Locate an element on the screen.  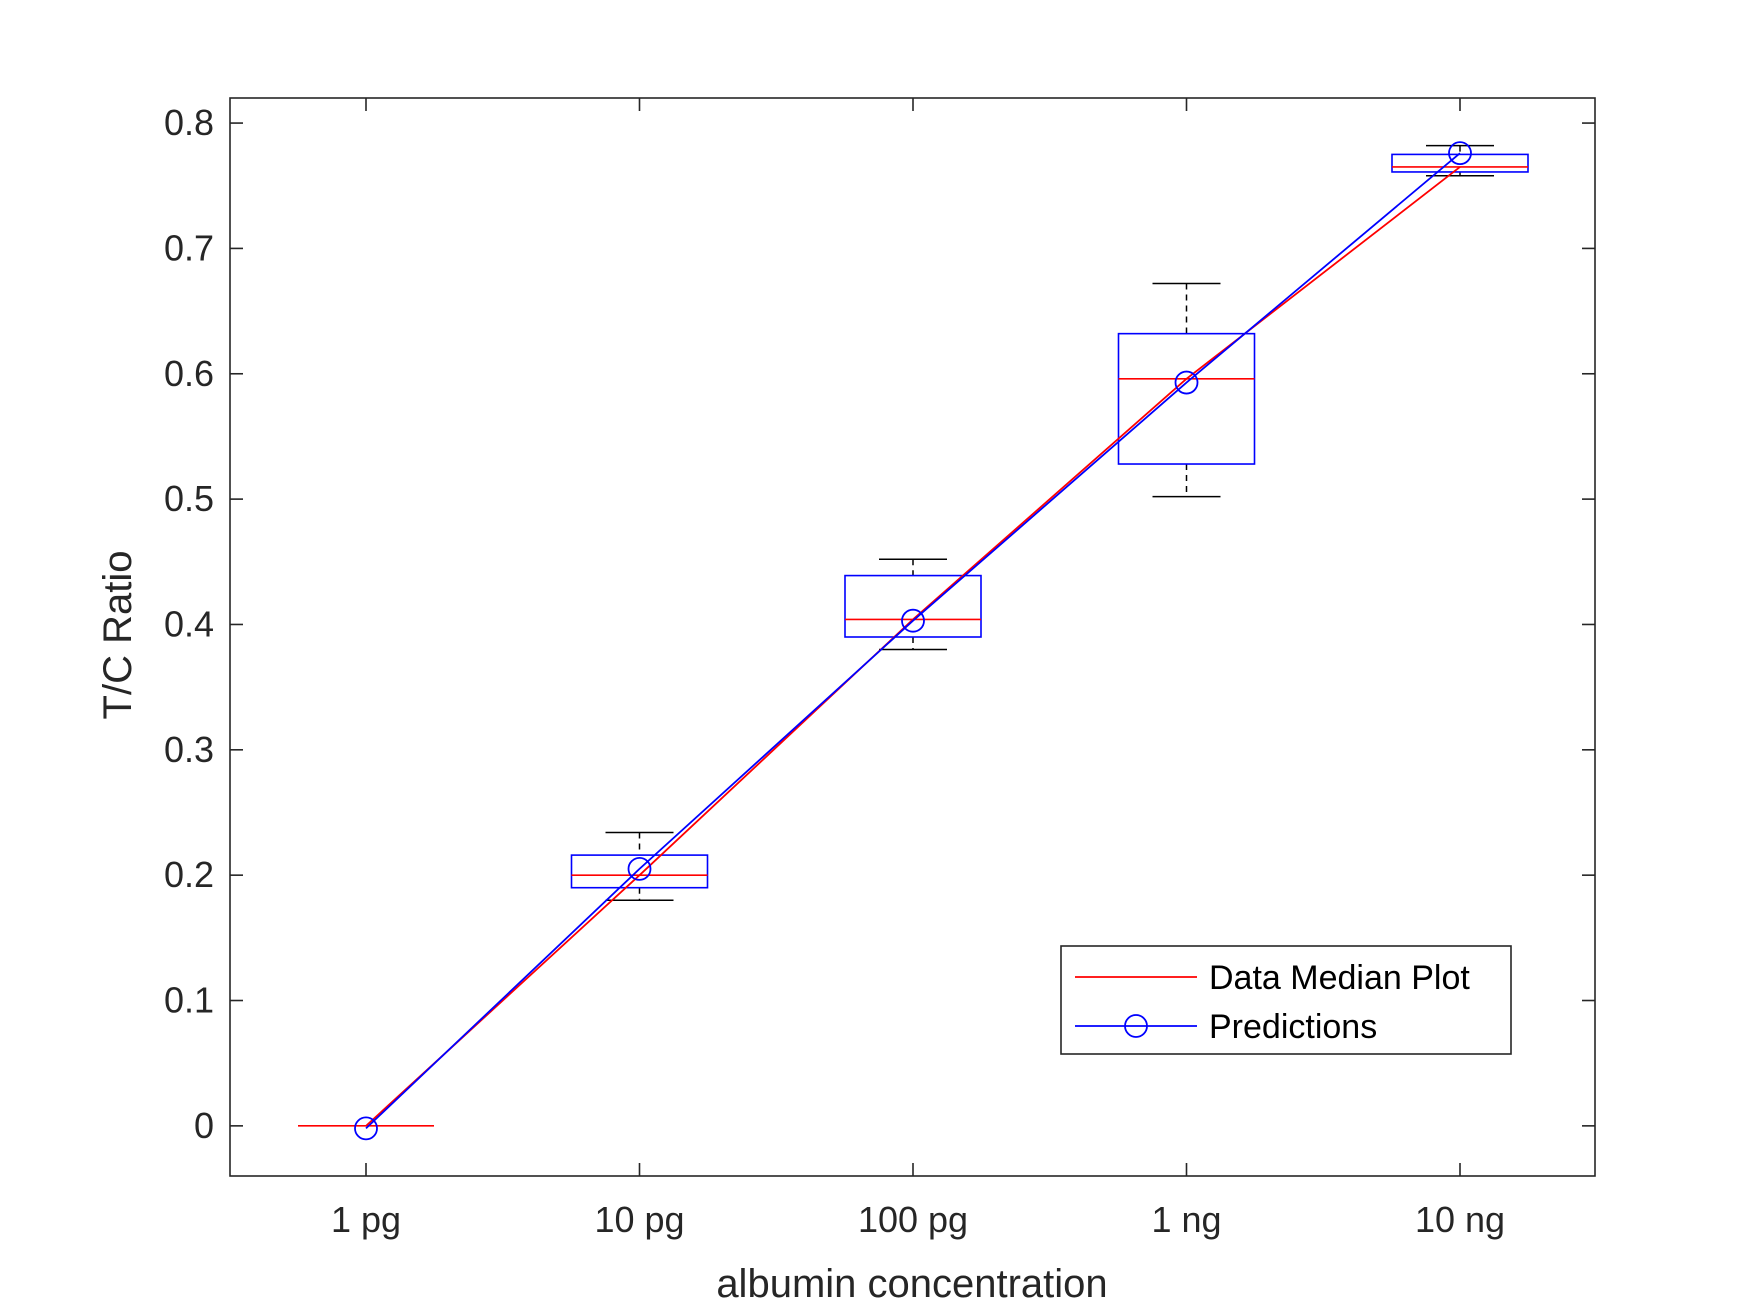
y-tick-label: 0.5 is located at coordinates (189, 498).